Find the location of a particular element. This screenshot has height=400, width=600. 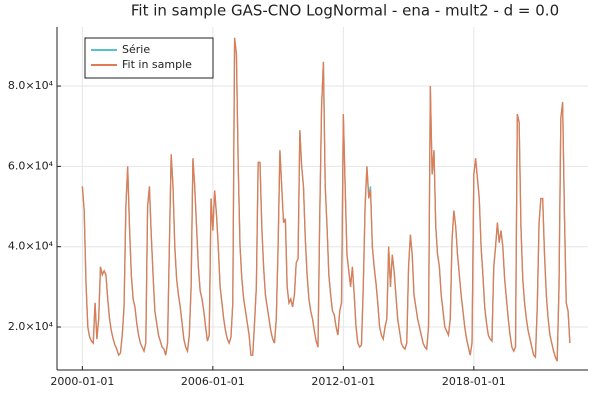

y-tick-label: 2.0×10⁴ is located at coordinates (31, 326).